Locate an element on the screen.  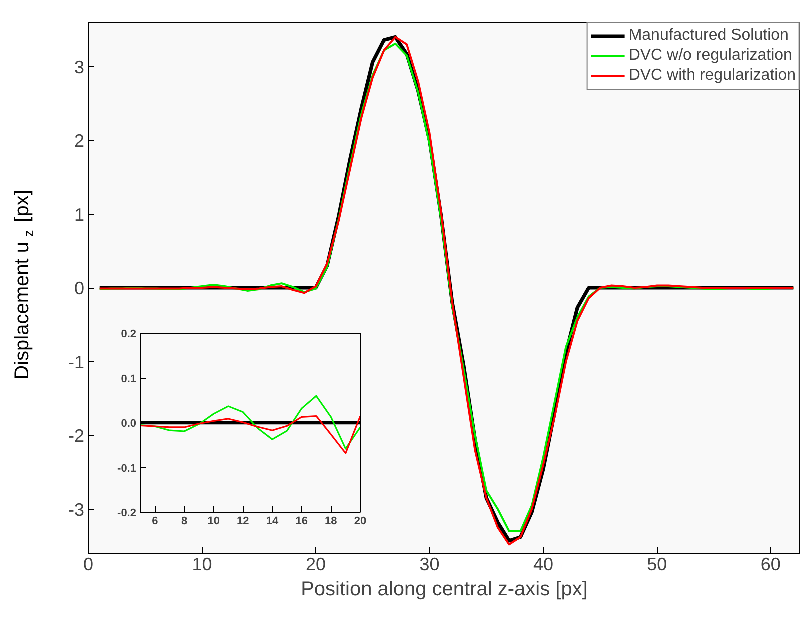
y-tick-label: -0.1 is located at coordinates (127, 468).